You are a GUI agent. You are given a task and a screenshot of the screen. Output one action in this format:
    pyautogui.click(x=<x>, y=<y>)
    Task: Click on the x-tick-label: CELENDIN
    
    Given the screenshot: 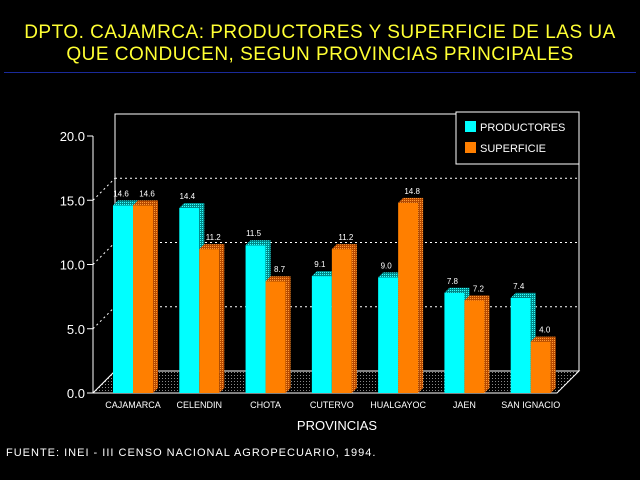 What is the action you would take?
    pyautogui.click(x=200, y=405)
    